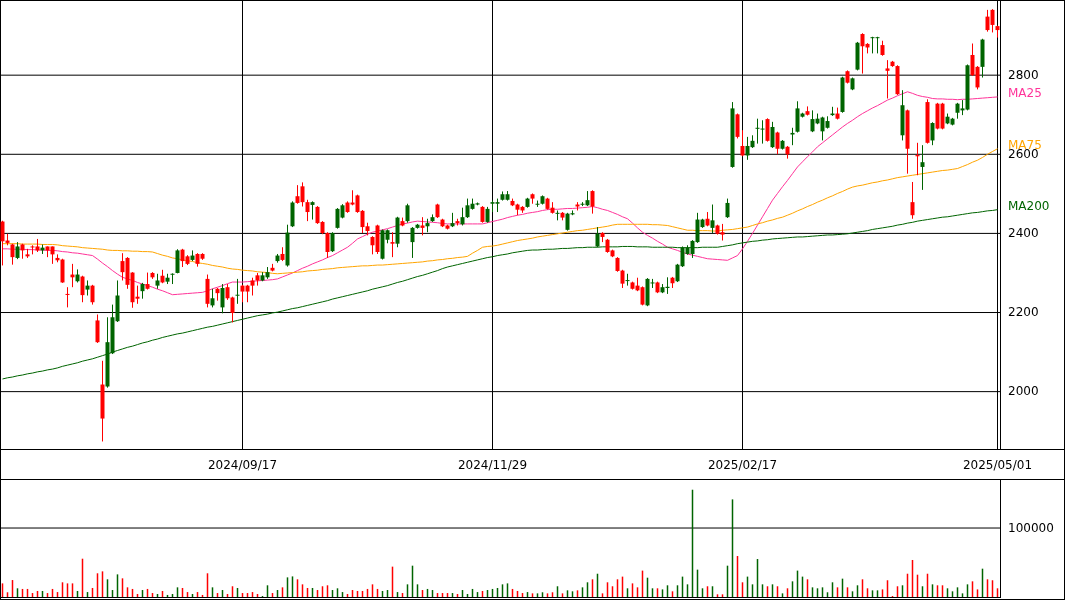 The height and width of the screenshot is (600, 1065). Describe the element at coordinates (1023, 74) in the screenshot. I see `y-tick-label: 2800` at that location.